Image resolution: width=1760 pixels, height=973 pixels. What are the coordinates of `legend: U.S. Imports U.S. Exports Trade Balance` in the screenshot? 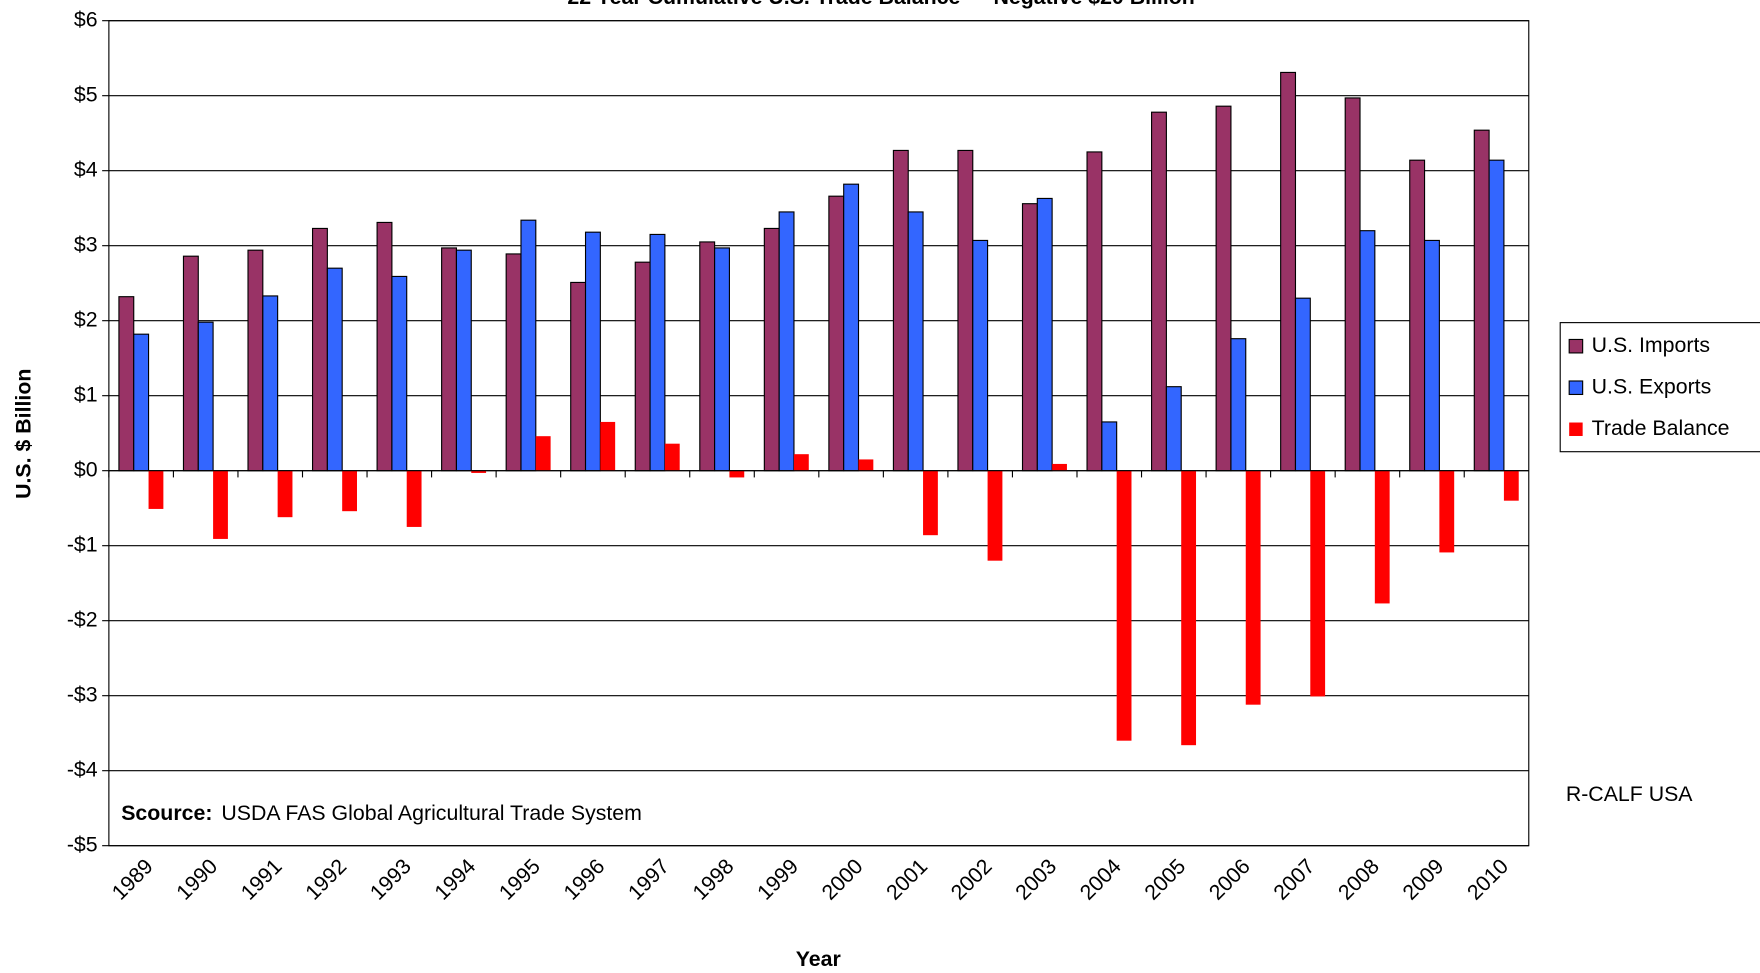 It's located at (1649, 386).